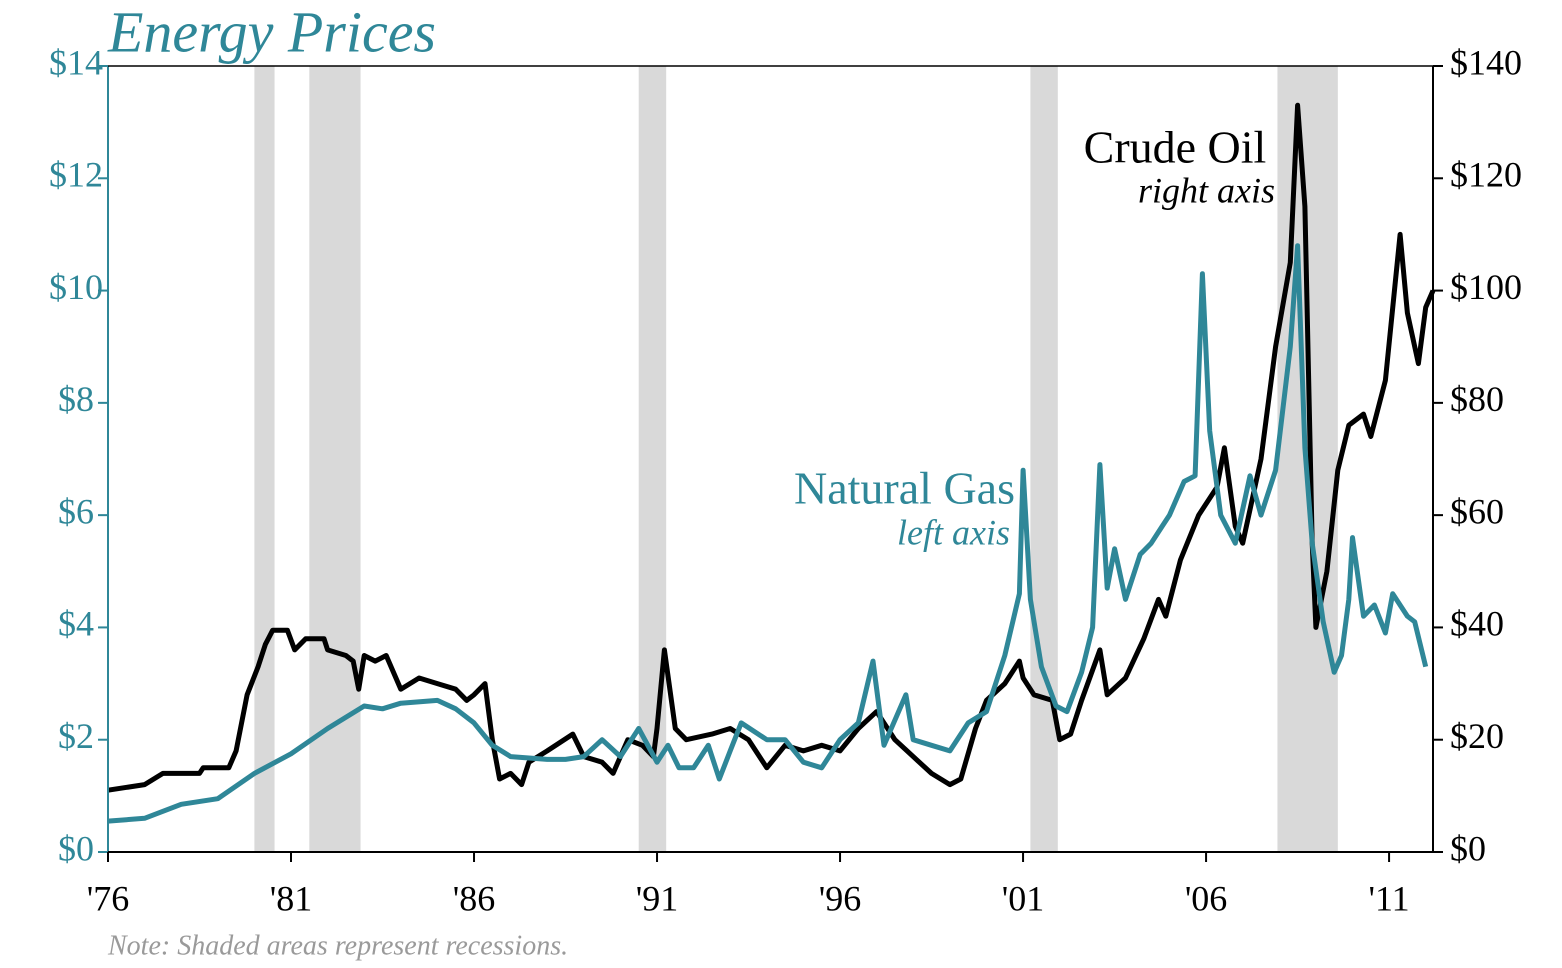  I want to click on chart-title: Energy Prices, so click(271, 32).